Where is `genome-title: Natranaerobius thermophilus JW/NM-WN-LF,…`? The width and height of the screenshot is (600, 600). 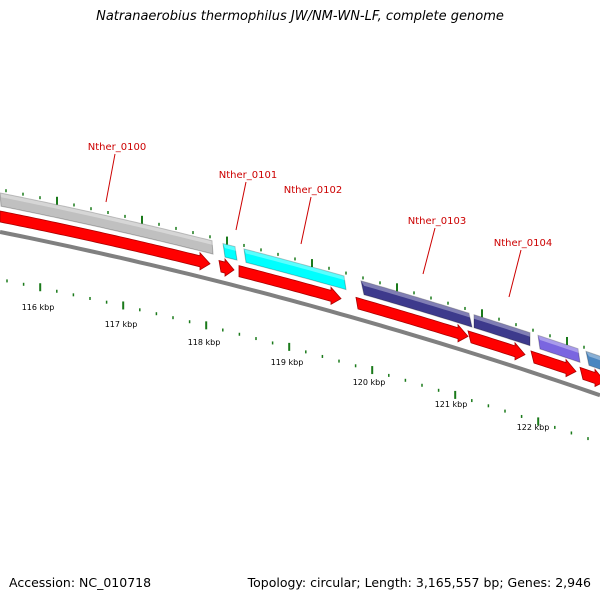 genome-title: Natranaerobius thermophilus JW/NM-WN-LF,… is located at coordinates (300, 16).